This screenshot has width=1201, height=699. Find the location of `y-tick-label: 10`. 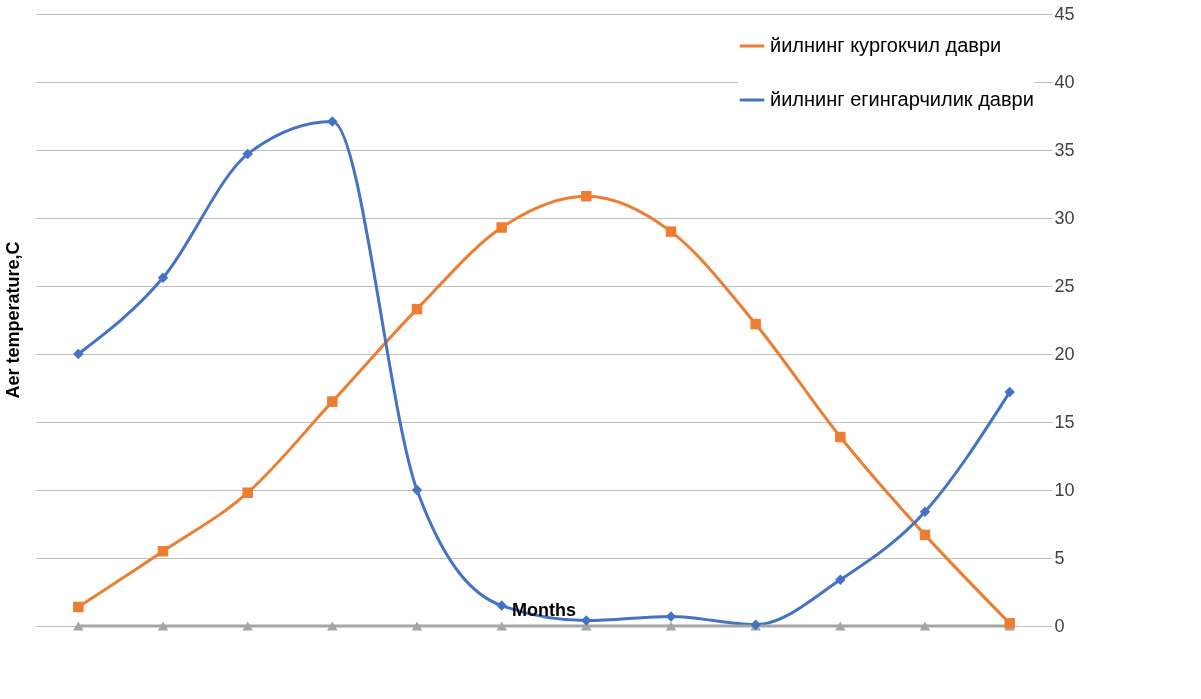

y-tick-label: 10 is located at coordinates (1064, 489).